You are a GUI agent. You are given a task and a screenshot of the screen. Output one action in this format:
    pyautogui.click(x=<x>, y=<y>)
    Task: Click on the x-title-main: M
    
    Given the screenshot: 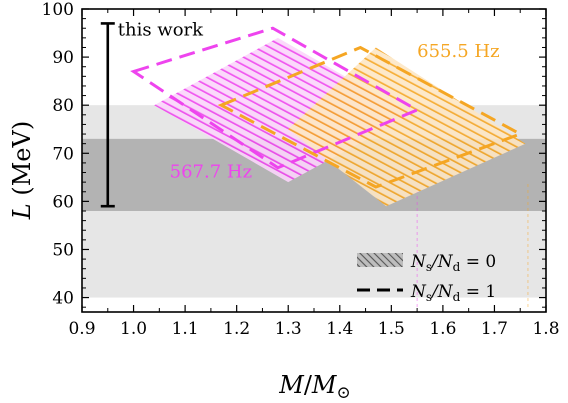 What is the action you would take?
    pyautogui.click(x=291, y=385)
    